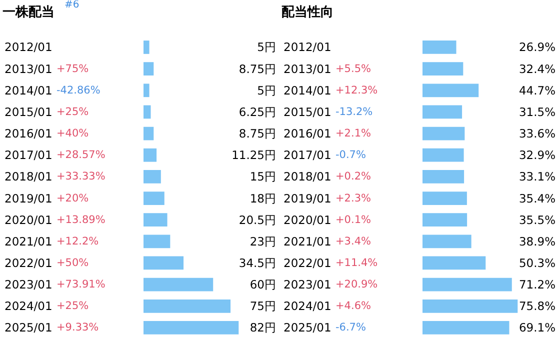 This screenshot has height=338, width=558. I want to click on y-tick-label: 2024/01 +4.6%, so click(327, 306).